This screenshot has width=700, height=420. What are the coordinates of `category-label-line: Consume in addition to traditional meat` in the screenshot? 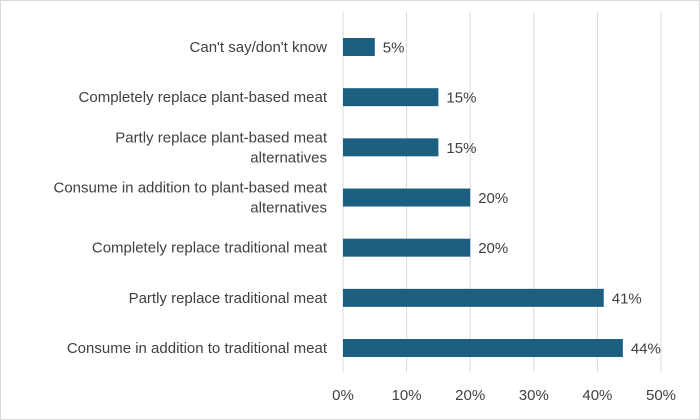 It's located at (197, 348).